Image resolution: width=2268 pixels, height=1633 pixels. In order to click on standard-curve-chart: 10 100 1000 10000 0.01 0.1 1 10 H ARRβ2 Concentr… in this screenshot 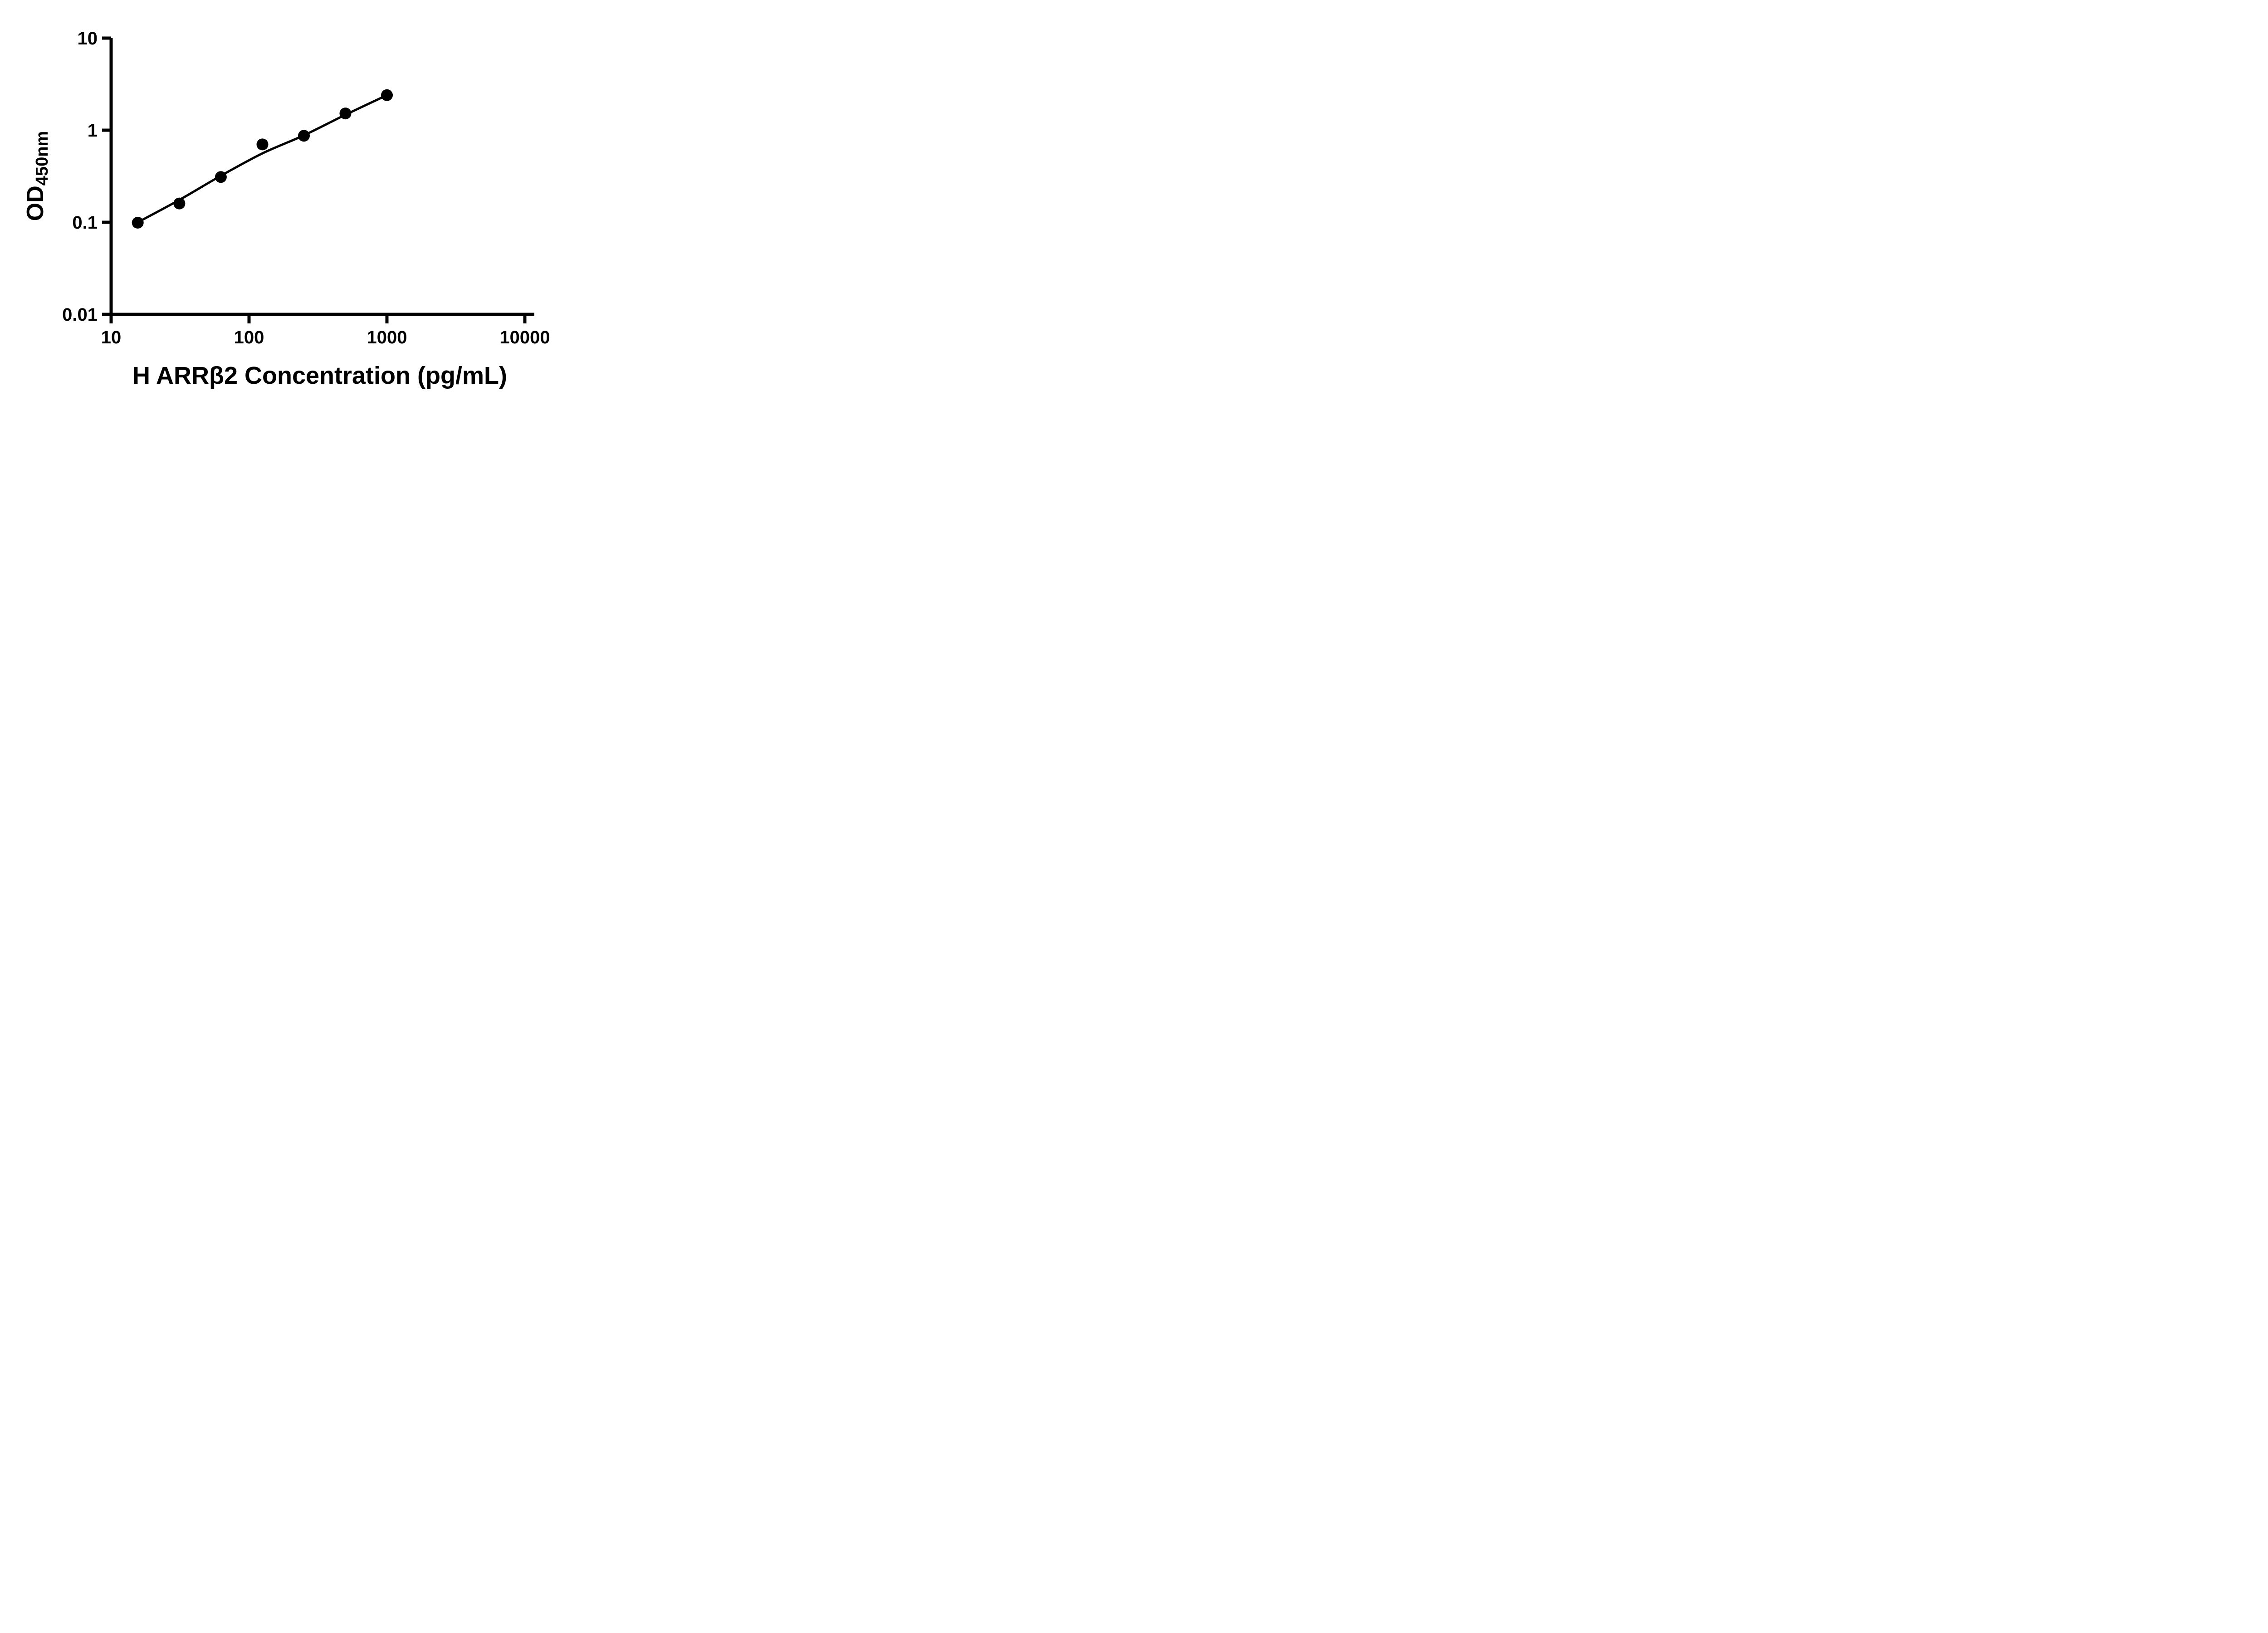, I will do `click(286, 209)`.